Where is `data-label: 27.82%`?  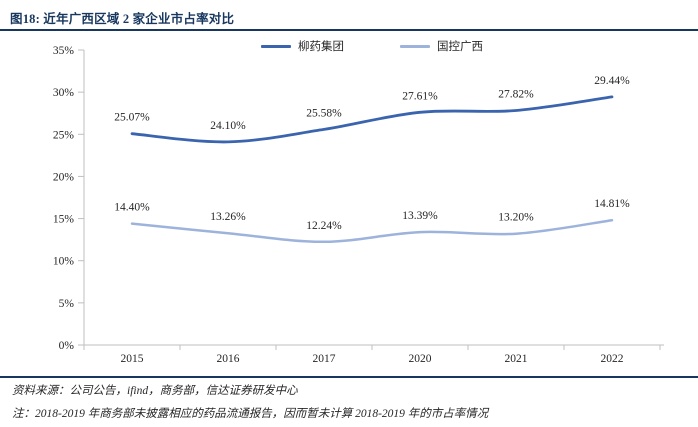 data-label: 27.82% is located at coordinates (516, 95).